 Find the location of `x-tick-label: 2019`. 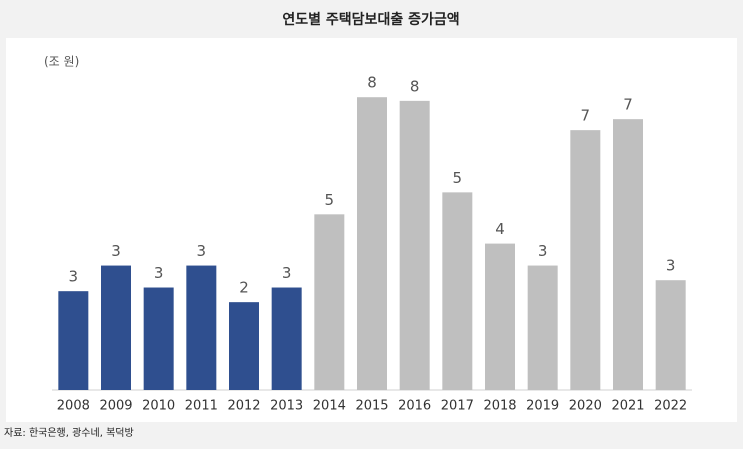

x-tick-label: 2019 is located at coordinates (542, 406).